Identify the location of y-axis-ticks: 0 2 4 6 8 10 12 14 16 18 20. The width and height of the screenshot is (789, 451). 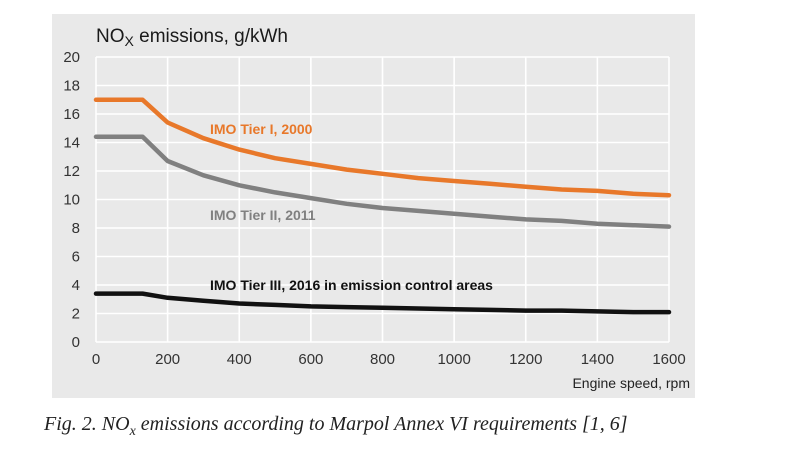
(71, 200).